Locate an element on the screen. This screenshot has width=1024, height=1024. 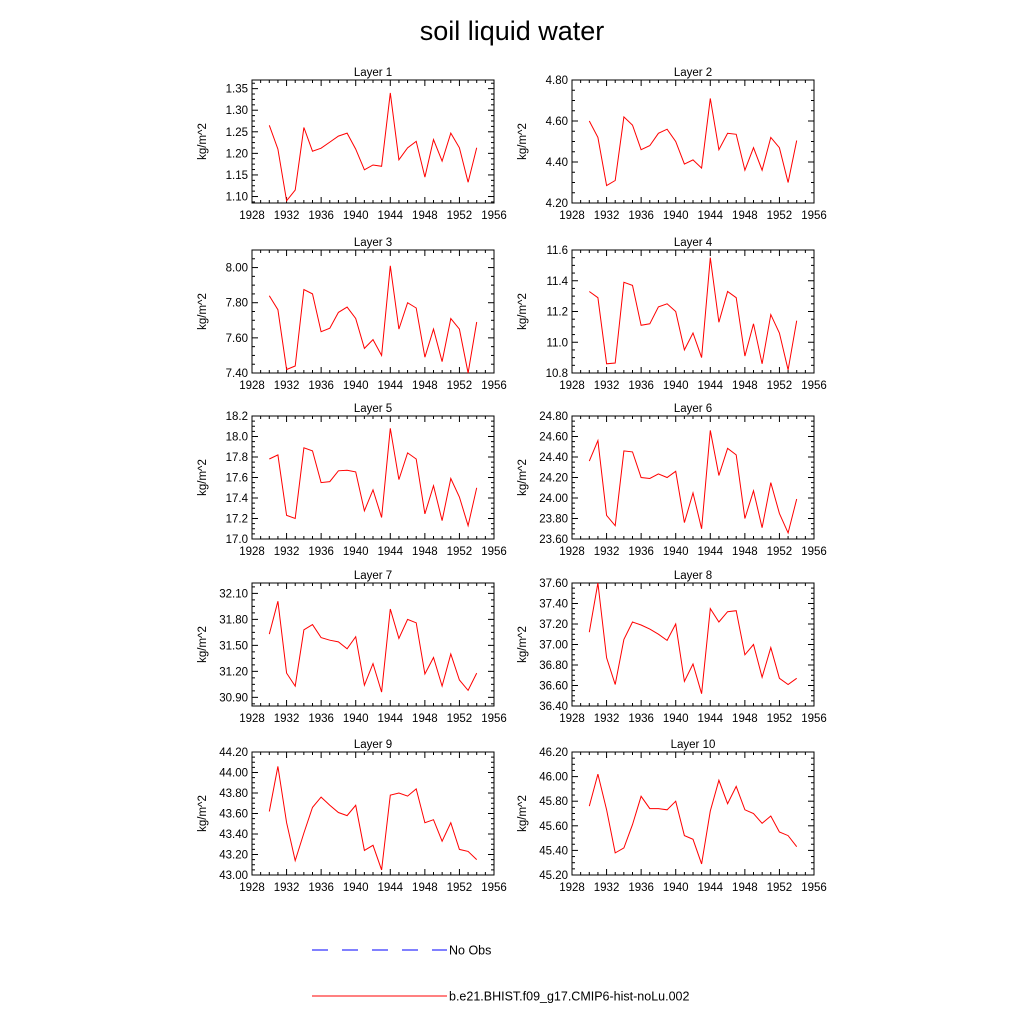
layer-7-ytick-label: 31.50 is located at coordinates (233, 646).